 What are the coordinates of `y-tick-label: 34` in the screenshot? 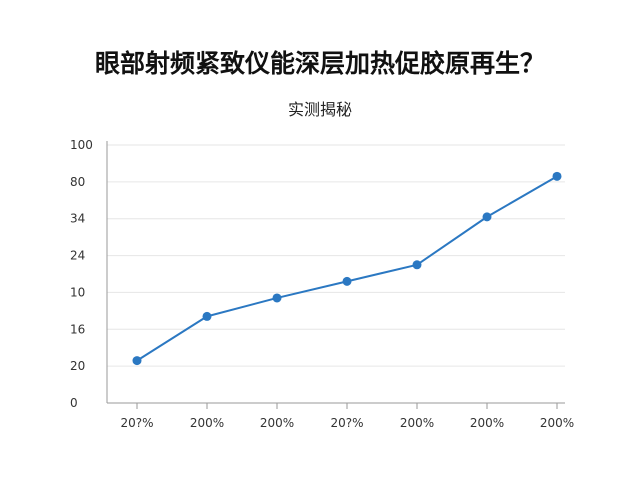 It's located at (77, 219).